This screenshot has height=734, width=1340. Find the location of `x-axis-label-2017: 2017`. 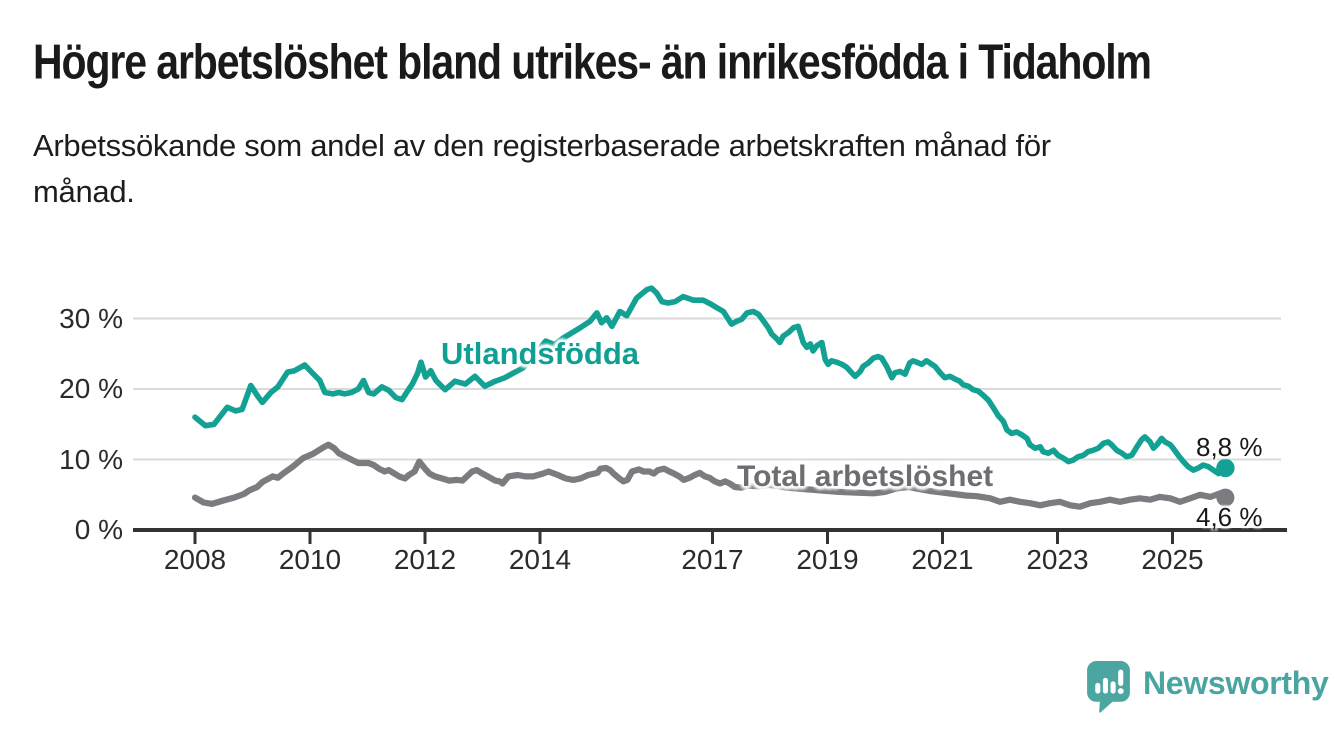

x-axis-label-2017: 2017 is located at coordinates (712, 559).